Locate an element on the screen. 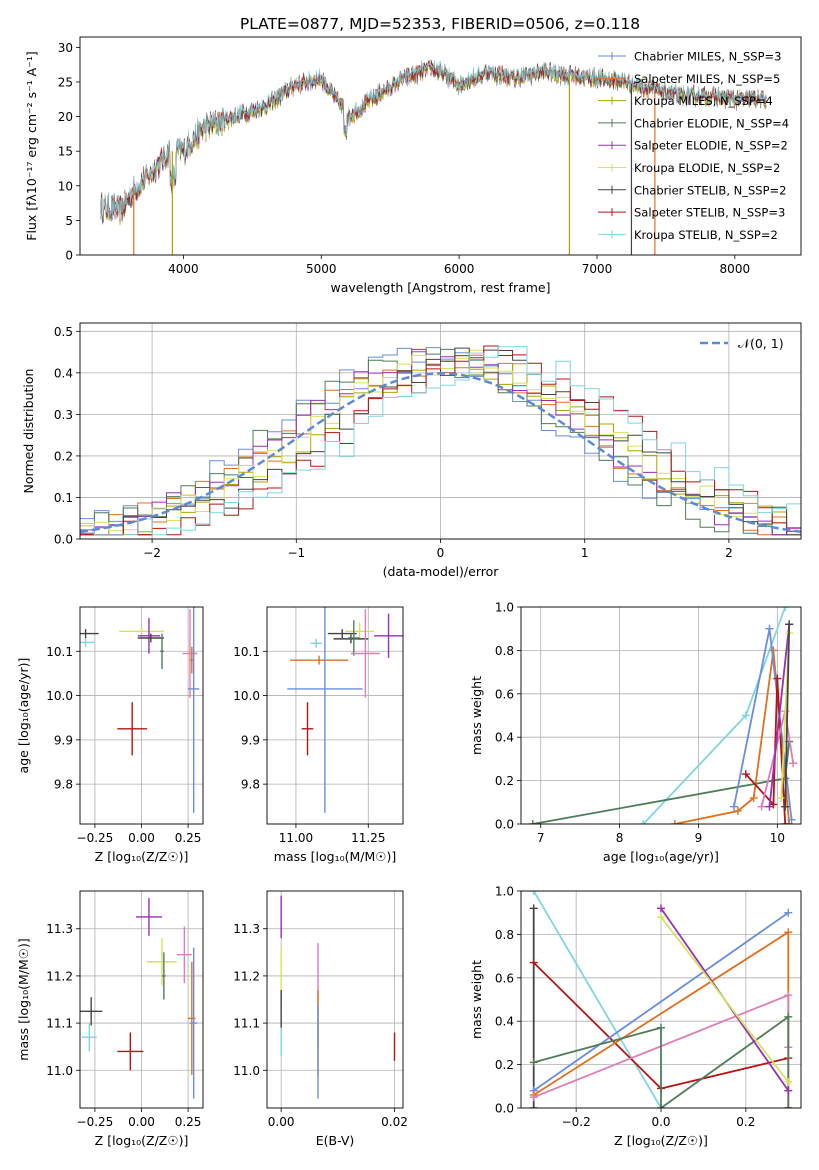  x-tick-label: 0.25 is located at coordinates (188, 1122).